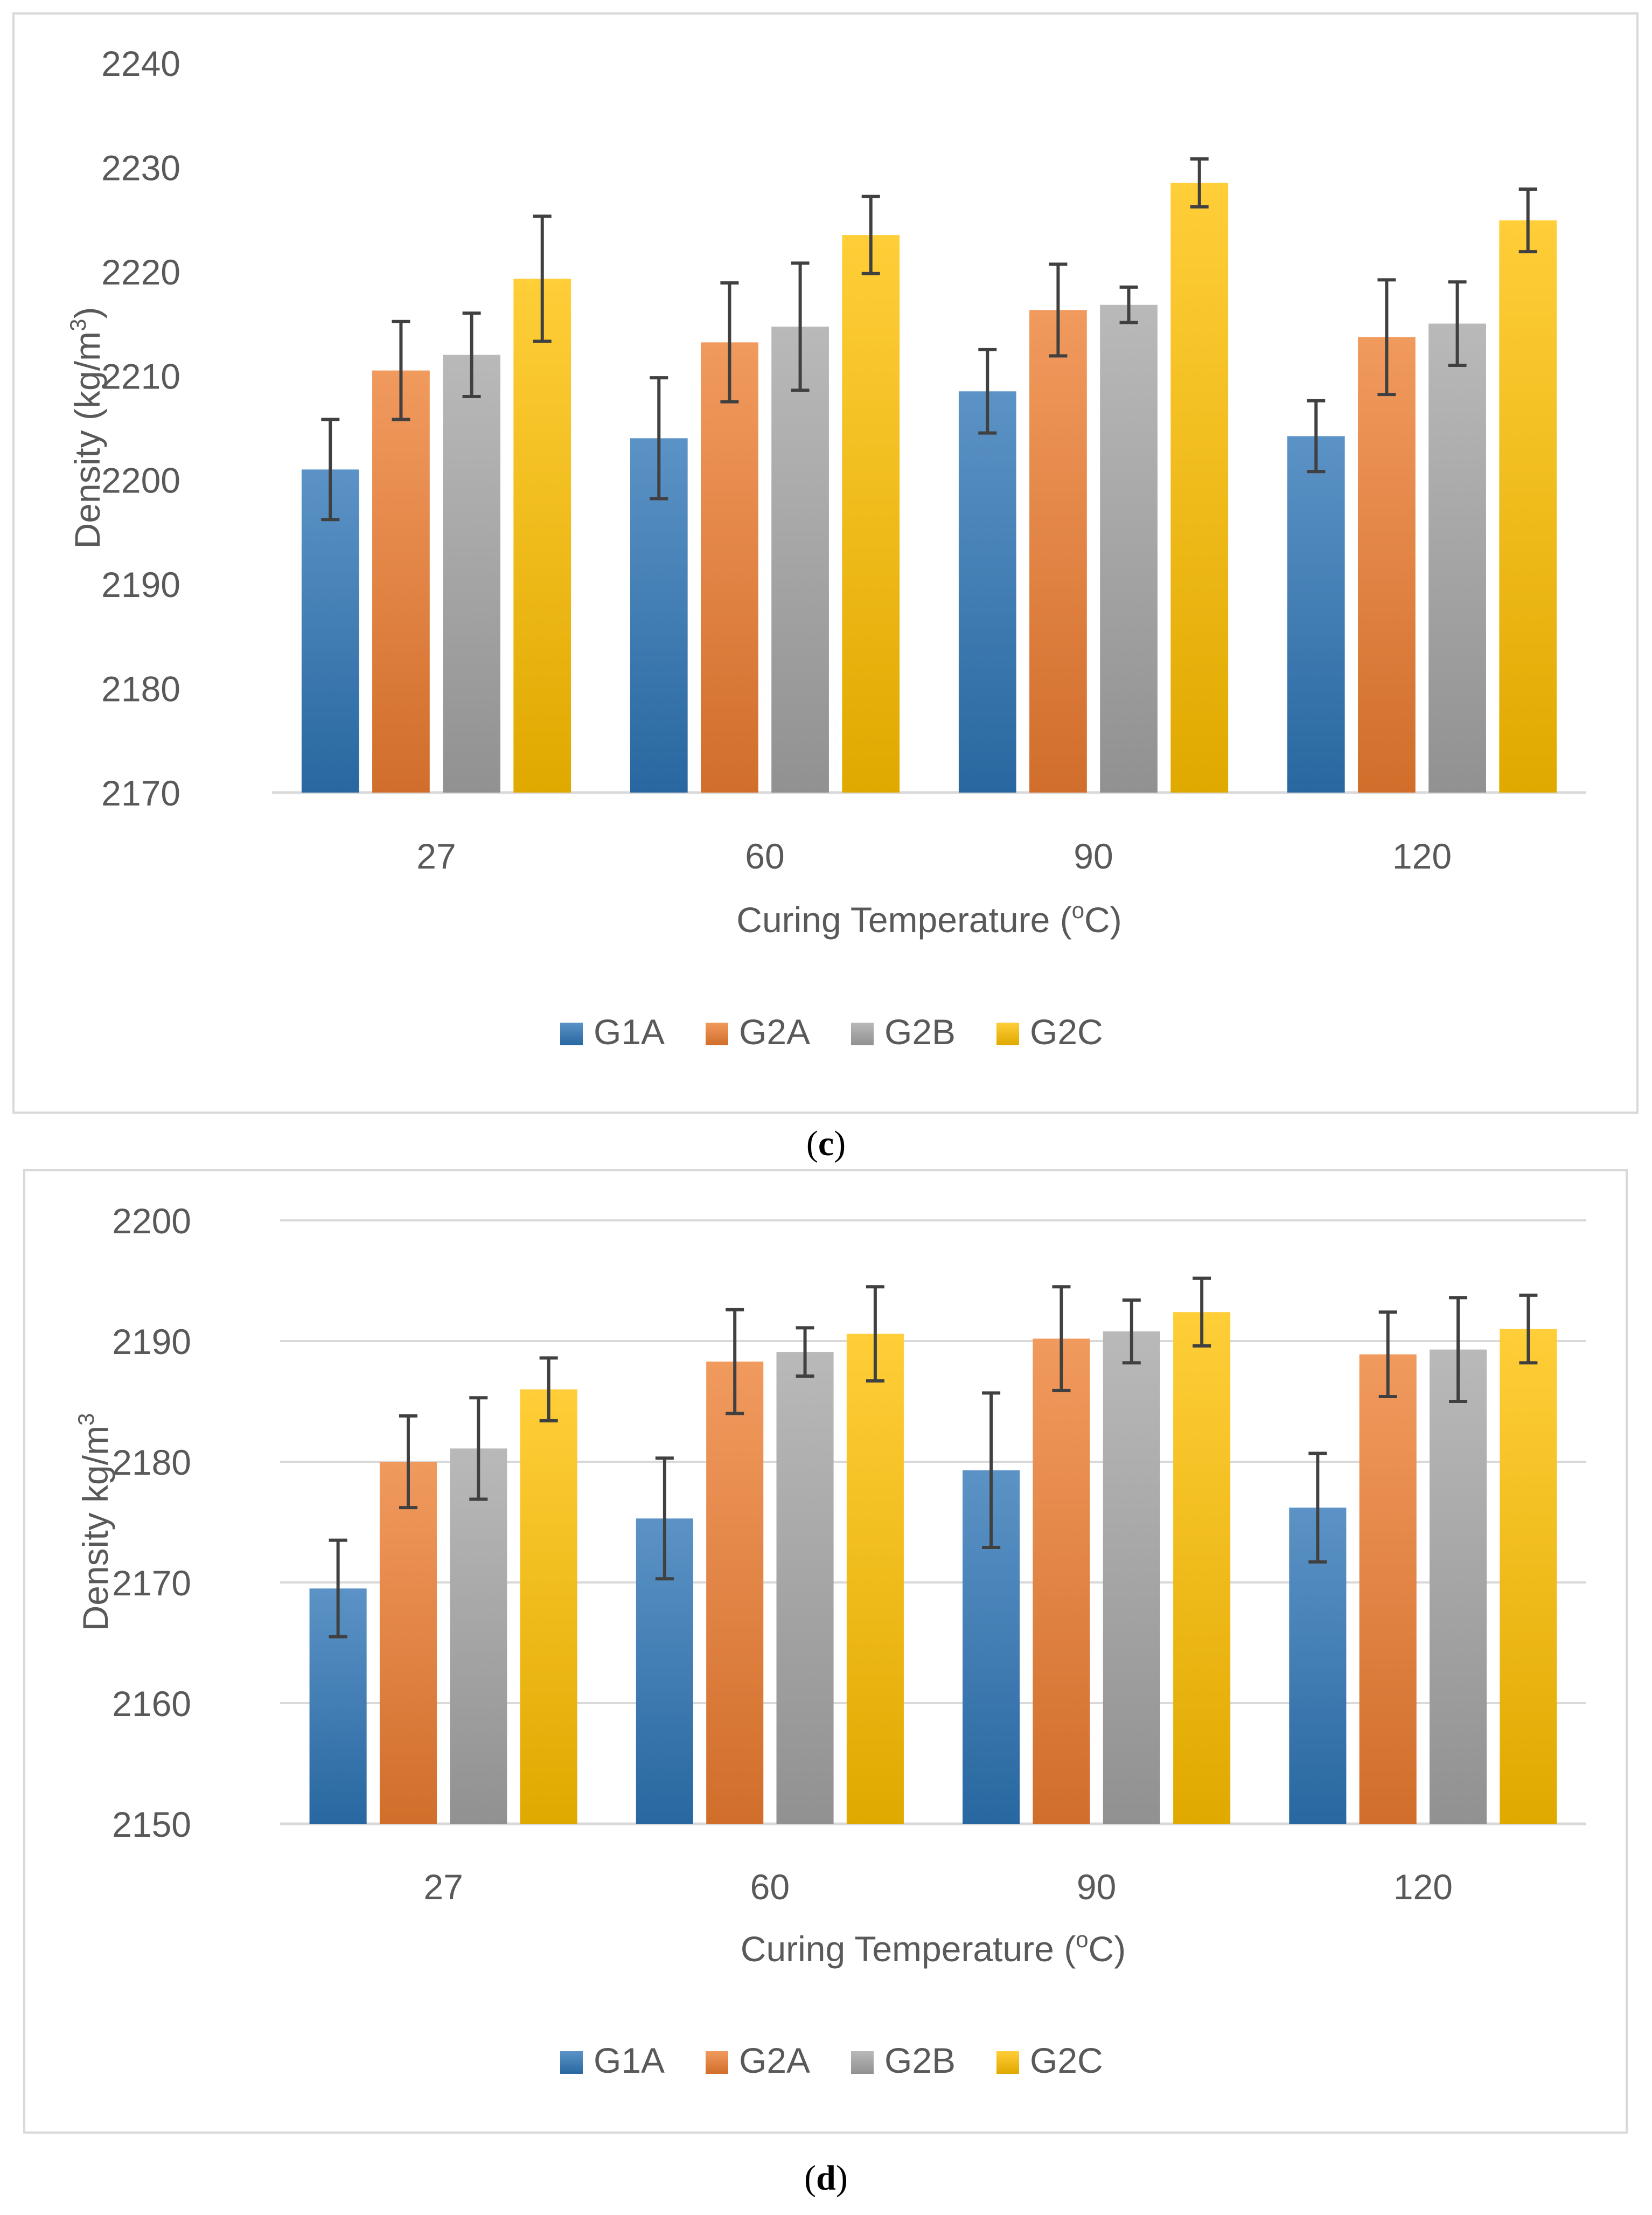  Describe the element at coordinates (87, 439) in the screenshot. I see `y-axis-title-main: Density (kg/m` at that location.